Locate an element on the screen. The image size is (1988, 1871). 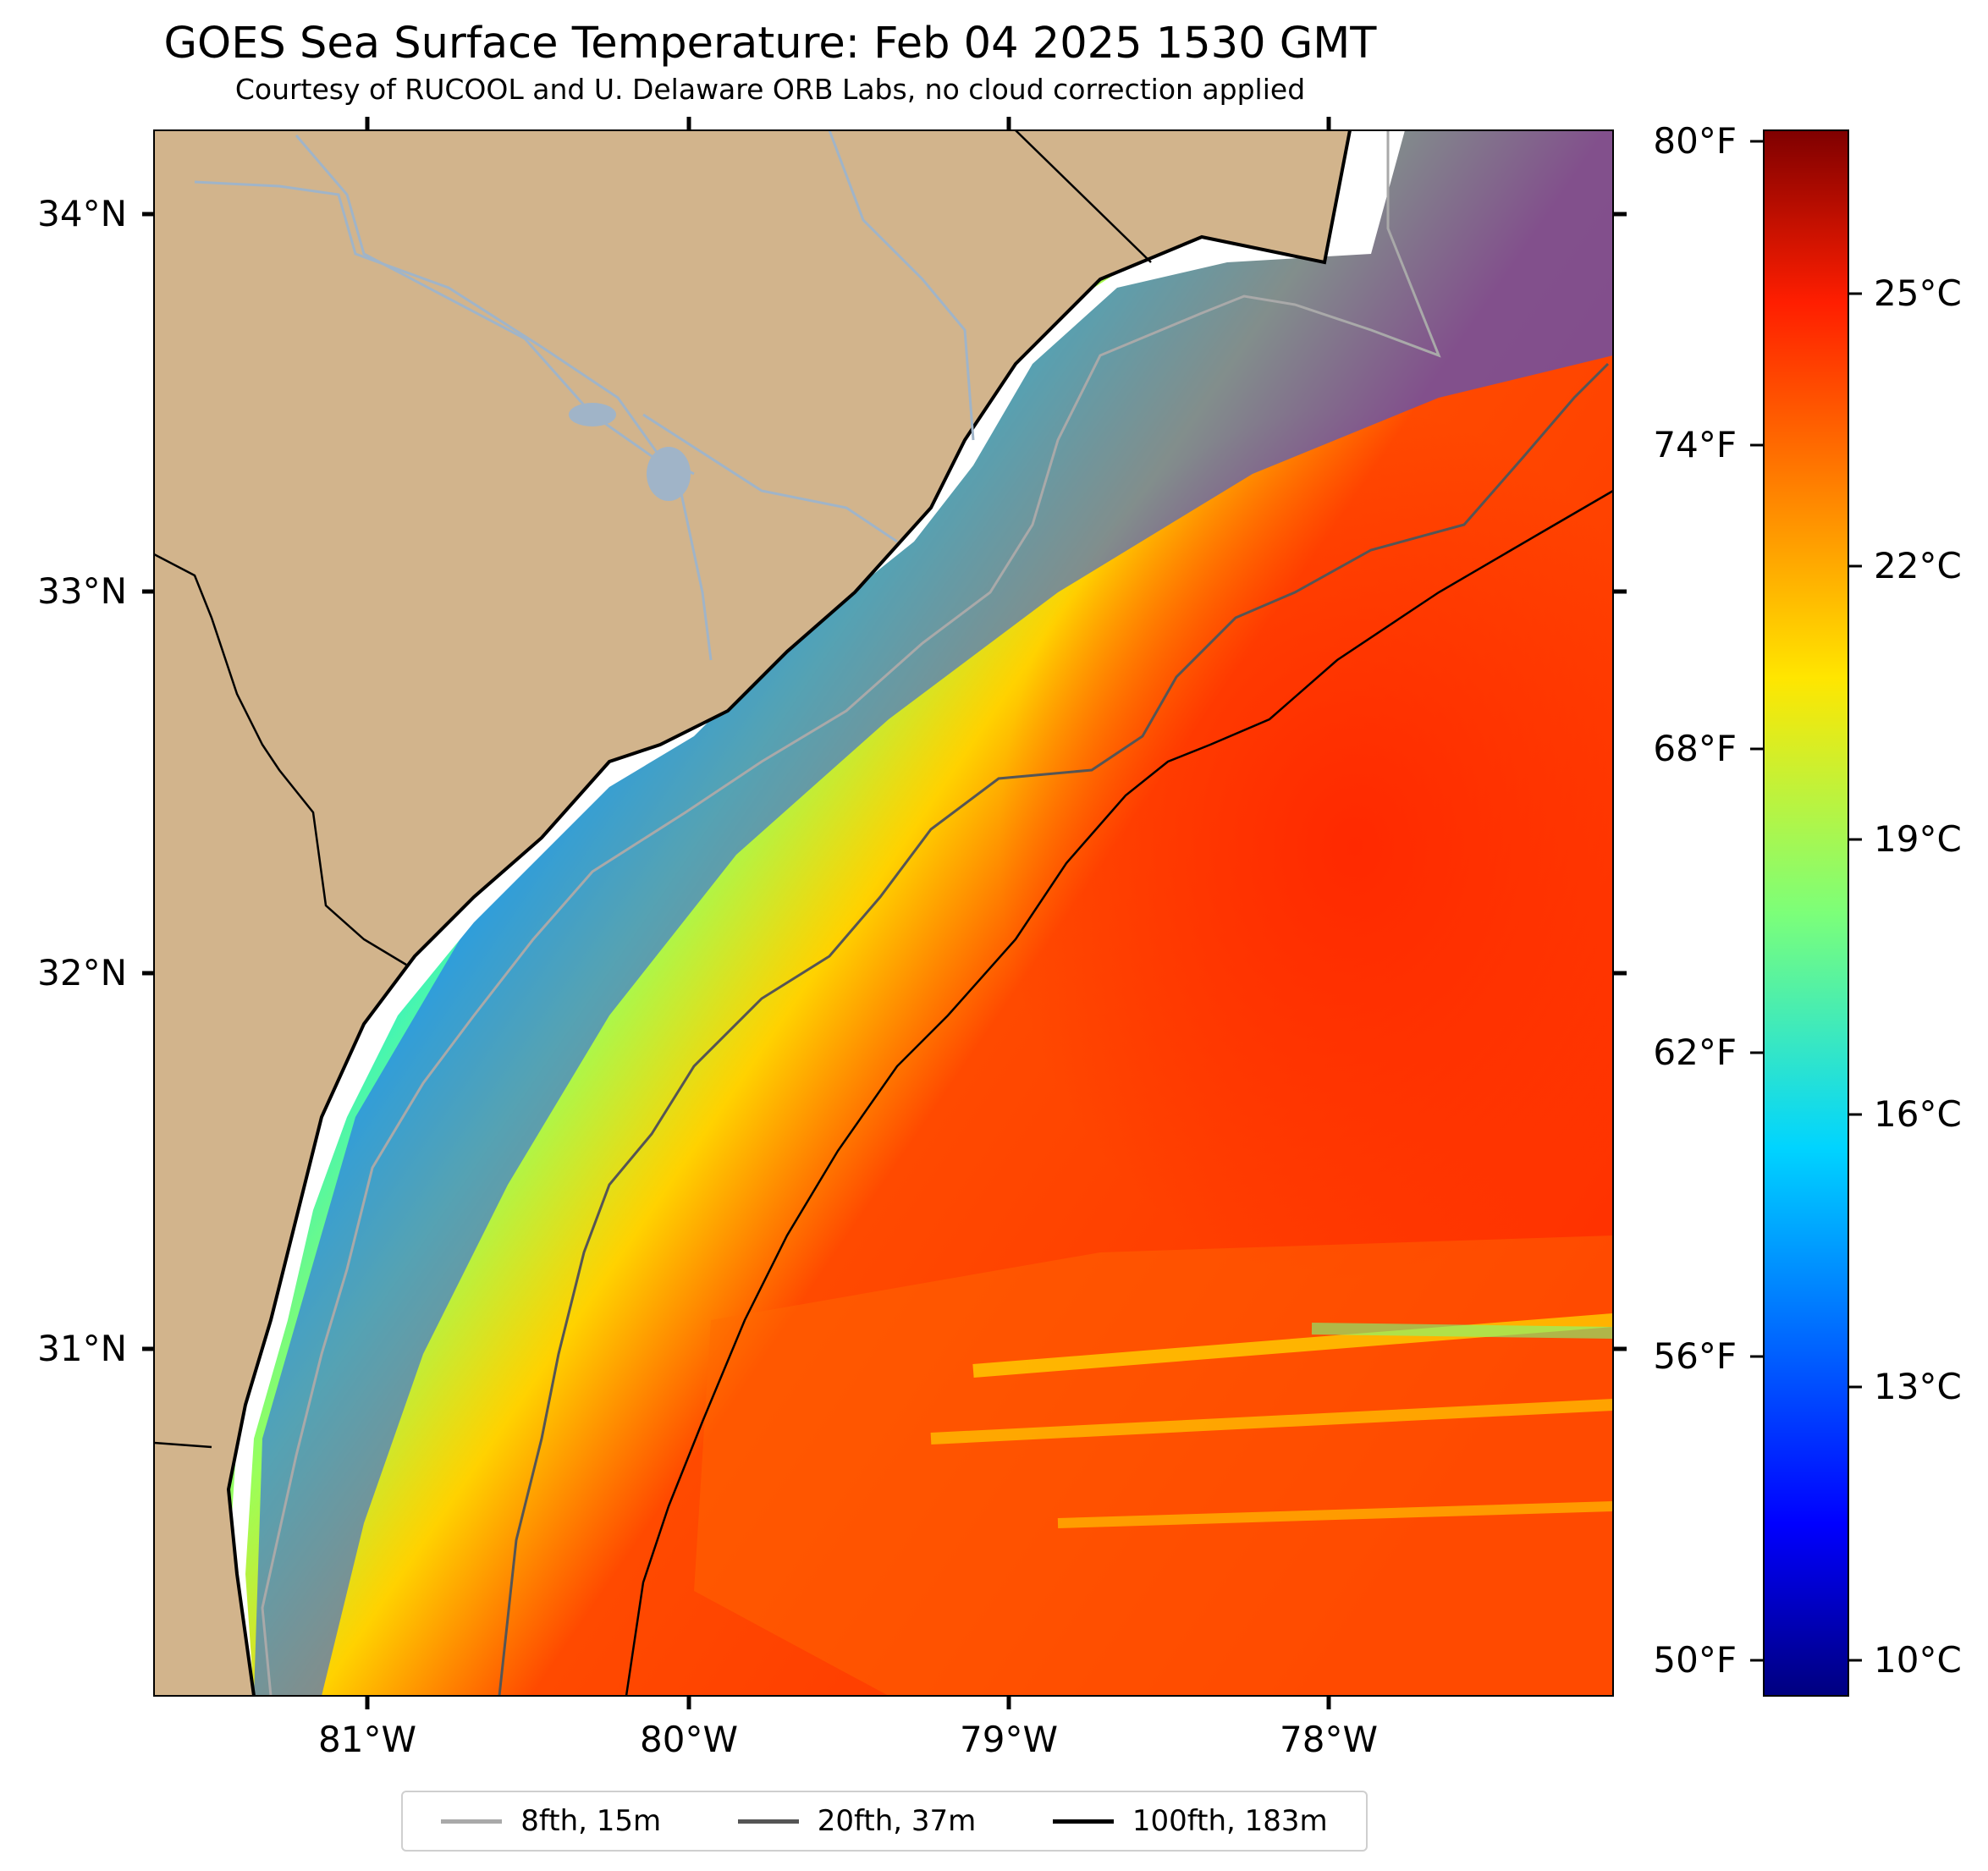
colorbar-ticks is located at coordinates (1806, 901).